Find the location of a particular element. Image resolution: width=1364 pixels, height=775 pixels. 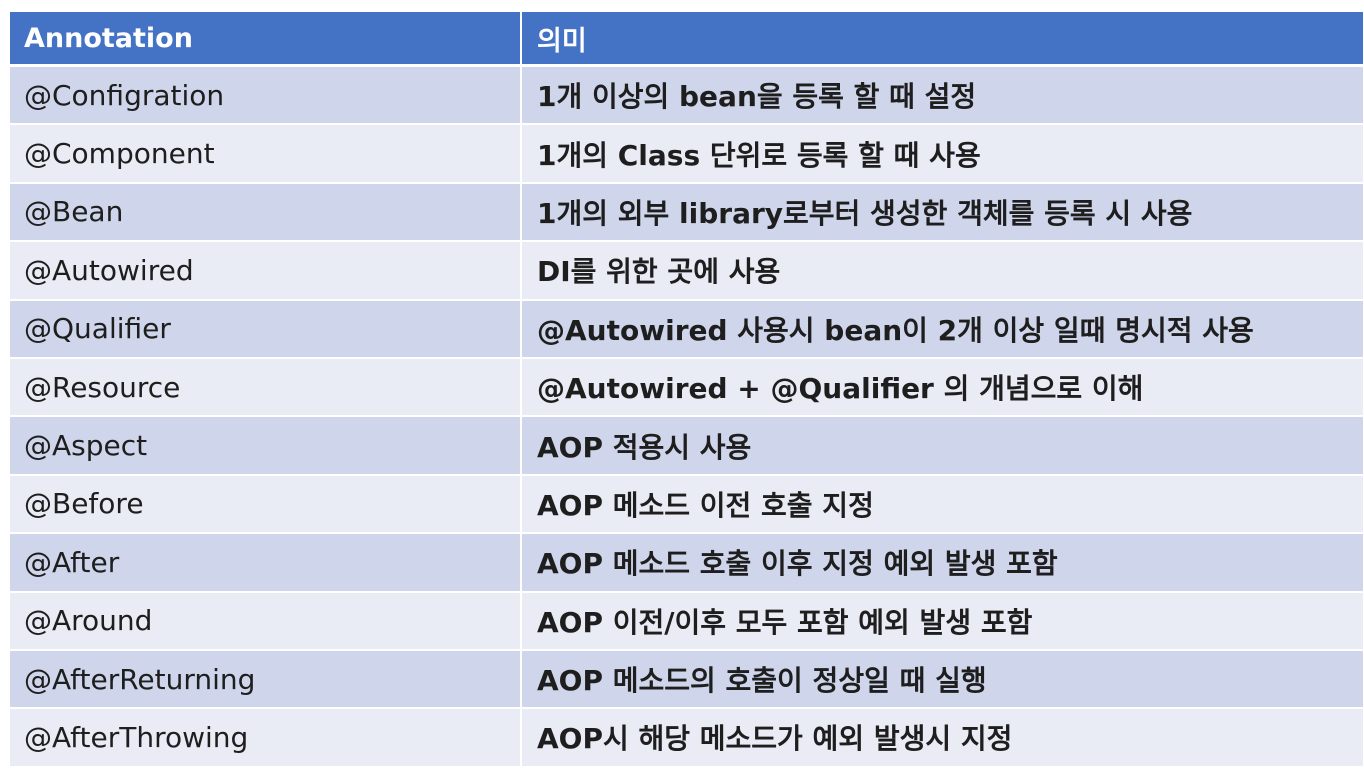

annotation-cell: @Component is located at coordinates (265, 154).